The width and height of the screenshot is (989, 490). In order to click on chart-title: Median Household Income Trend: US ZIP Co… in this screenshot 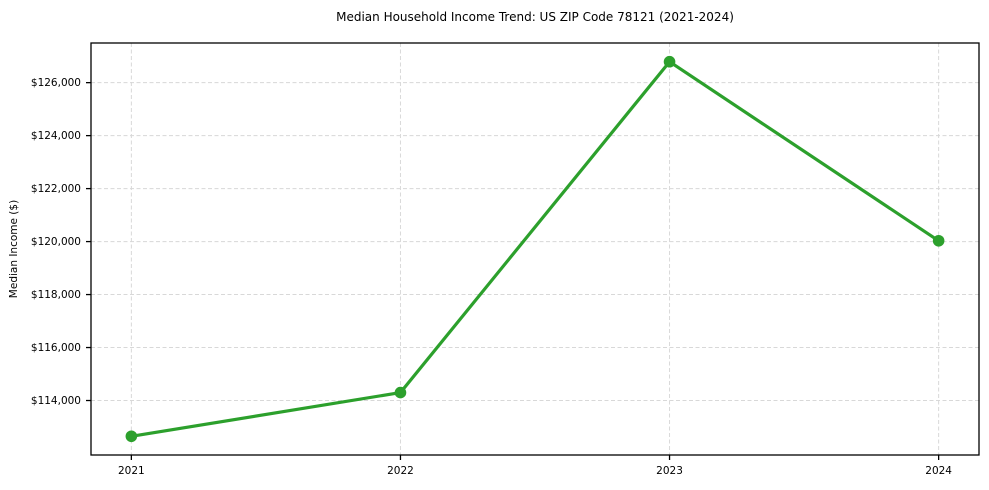, I will do `click(535, 17)`.